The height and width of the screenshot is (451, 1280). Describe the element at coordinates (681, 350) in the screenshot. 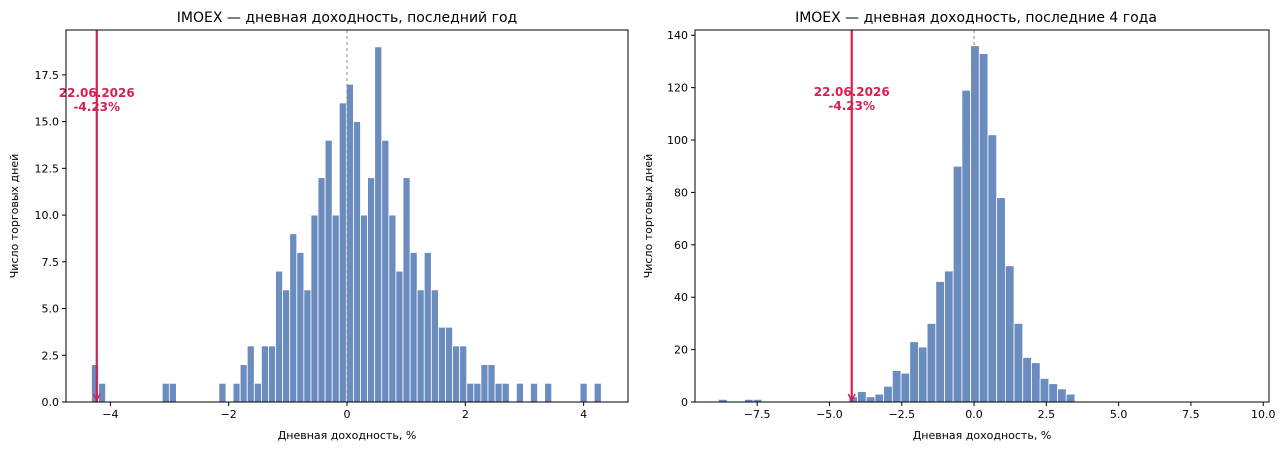

I see `y-tick-label: 20` at that location.